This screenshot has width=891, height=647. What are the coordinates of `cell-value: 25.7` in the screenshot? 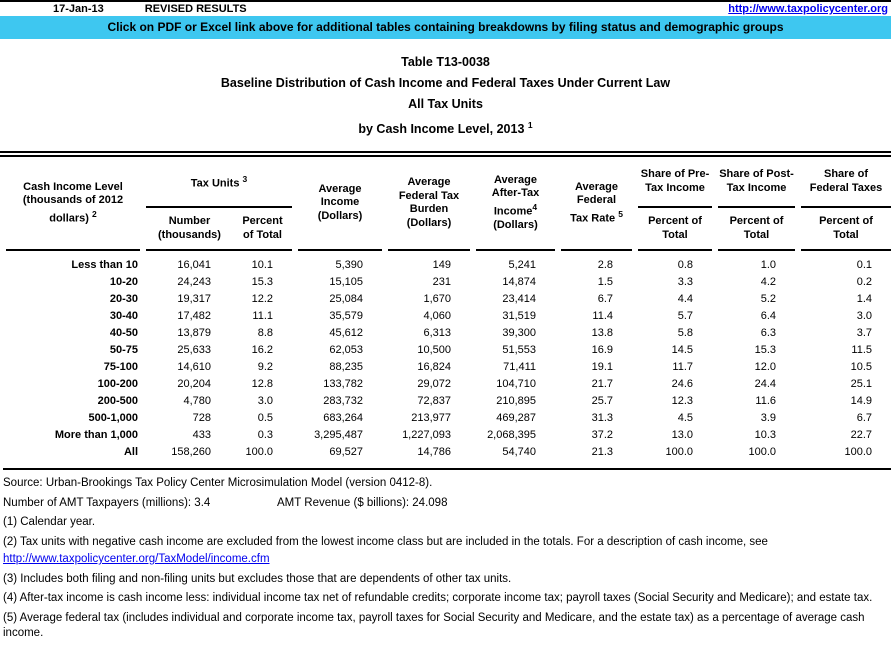 It's located at (602, 400).